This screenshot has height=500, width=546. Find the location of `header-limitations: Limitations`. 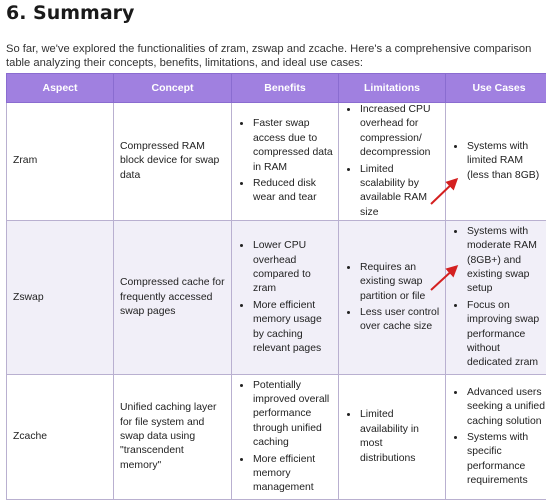

header-limitations: Limitations is located at coordinates (392, 88).